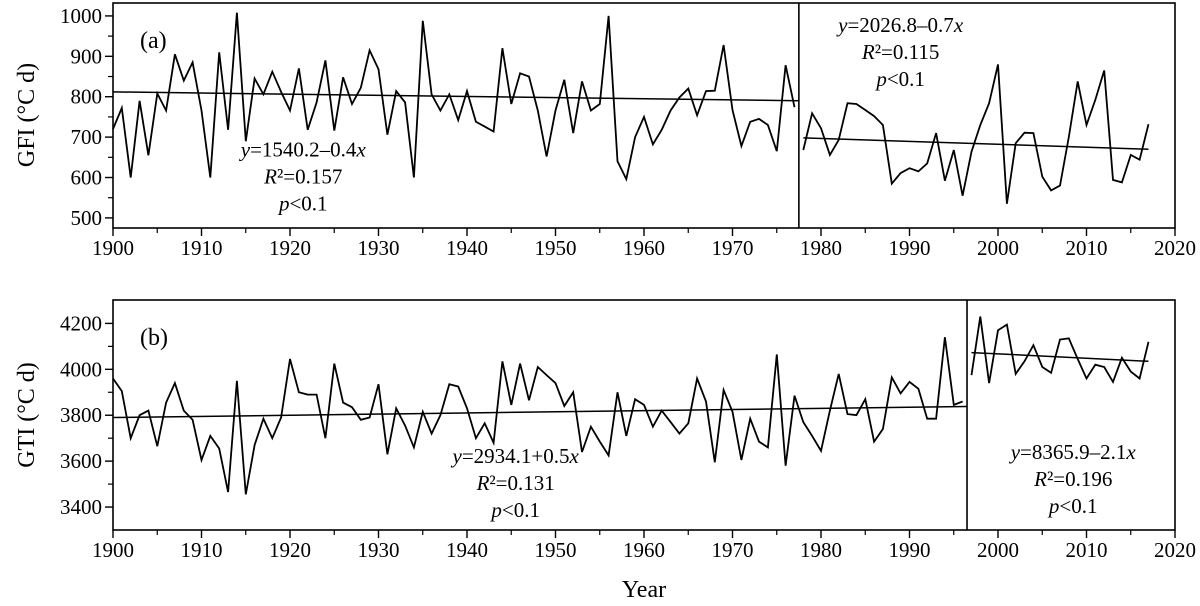 The image size is (1200, 606). What do you see at coordinates (81, 323) in the screenshot?
I see `y-tick-label: 4200` at bounding box center [81, 323].